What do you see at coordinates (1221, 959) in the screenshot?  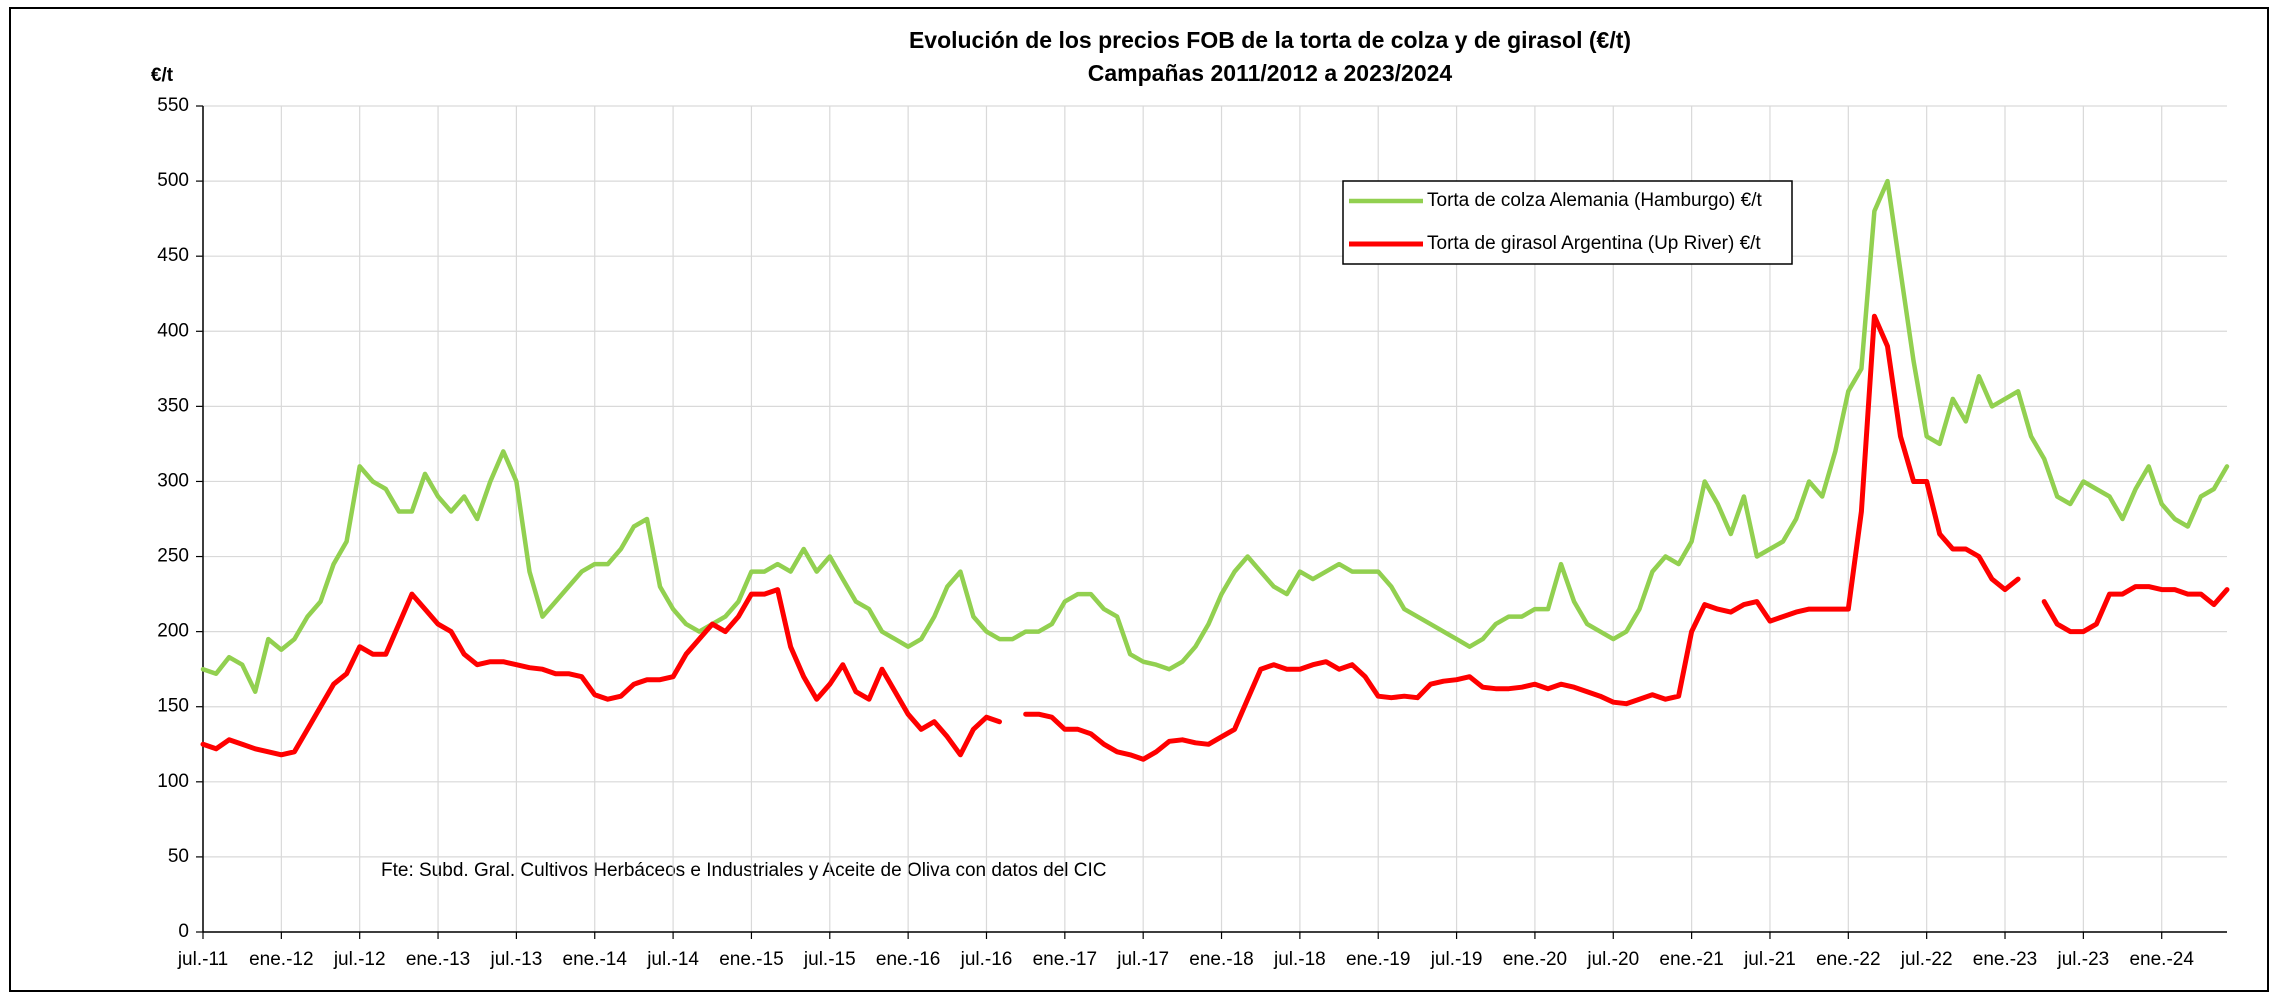 I see `x-tick-label: ene.-18` at bounding box center [1221, 959].